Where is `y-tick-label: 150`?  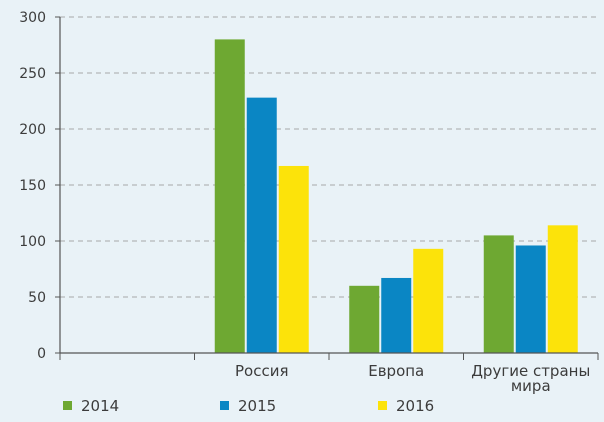
y-tick-label: 150 is located at coordinates (32, 186).